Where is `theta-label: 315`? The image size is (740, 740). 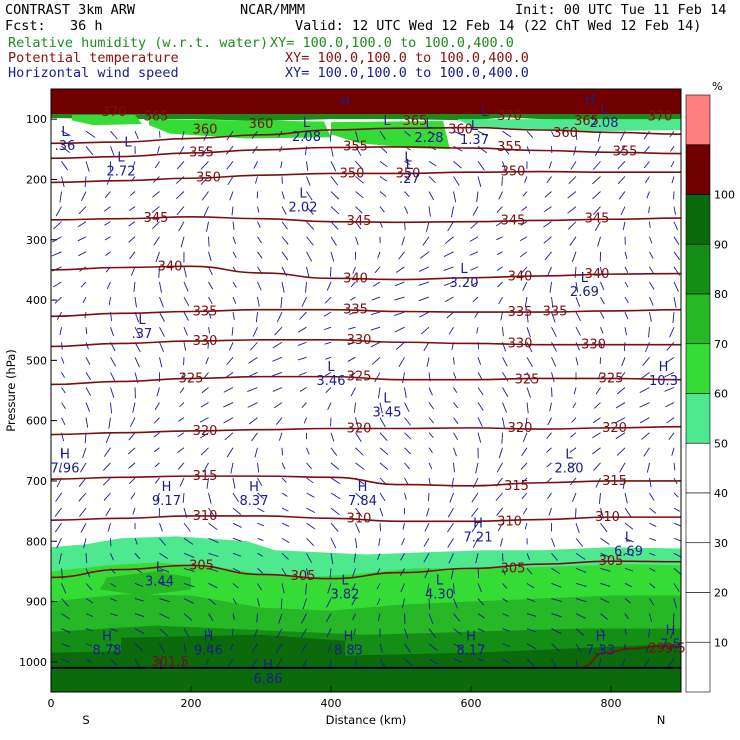
theta-label: 315 is located at coordinates (614, 481).